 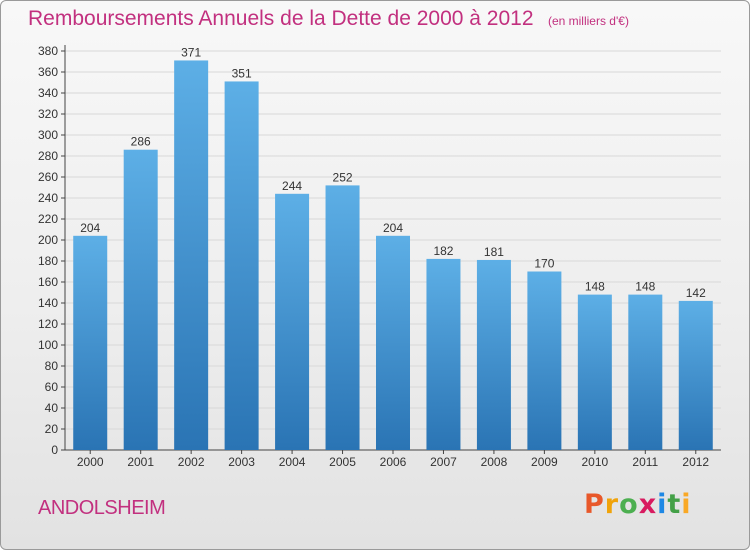 I want to click on y-tick-label: 300, so click(x=48, y=135).